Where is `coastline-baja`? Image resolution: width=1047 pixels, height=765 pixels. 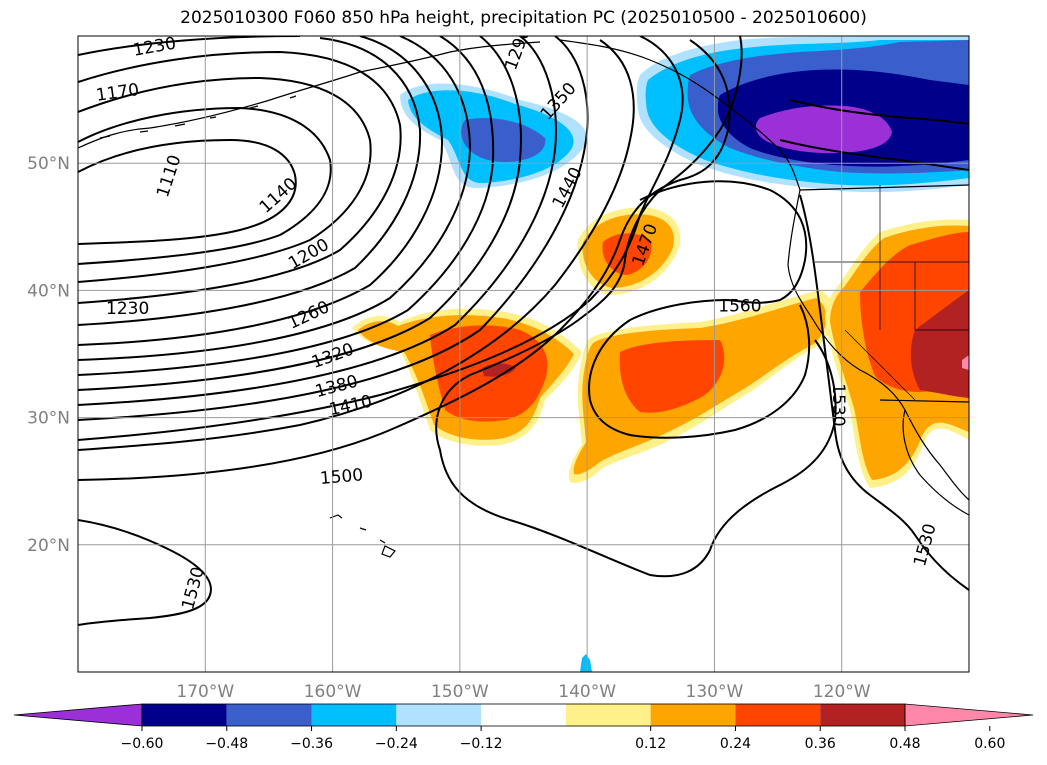
coastline-baja is located at coordinates (935, 462).